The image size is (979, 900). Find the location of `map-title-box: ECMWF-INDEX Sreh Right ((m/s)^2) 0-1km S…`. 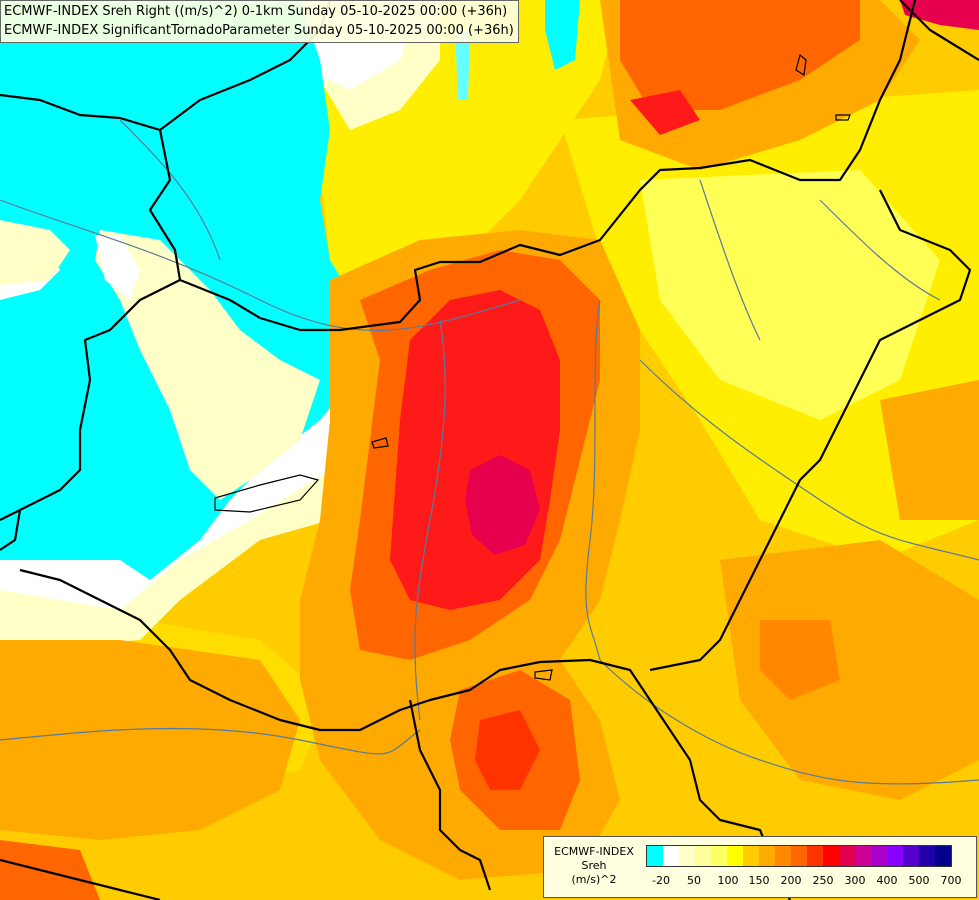

map-title-box: ECMWF-INDEX Sreh Right ((m/s)^2) 0-1km S… is located at coordinates (259, 21).